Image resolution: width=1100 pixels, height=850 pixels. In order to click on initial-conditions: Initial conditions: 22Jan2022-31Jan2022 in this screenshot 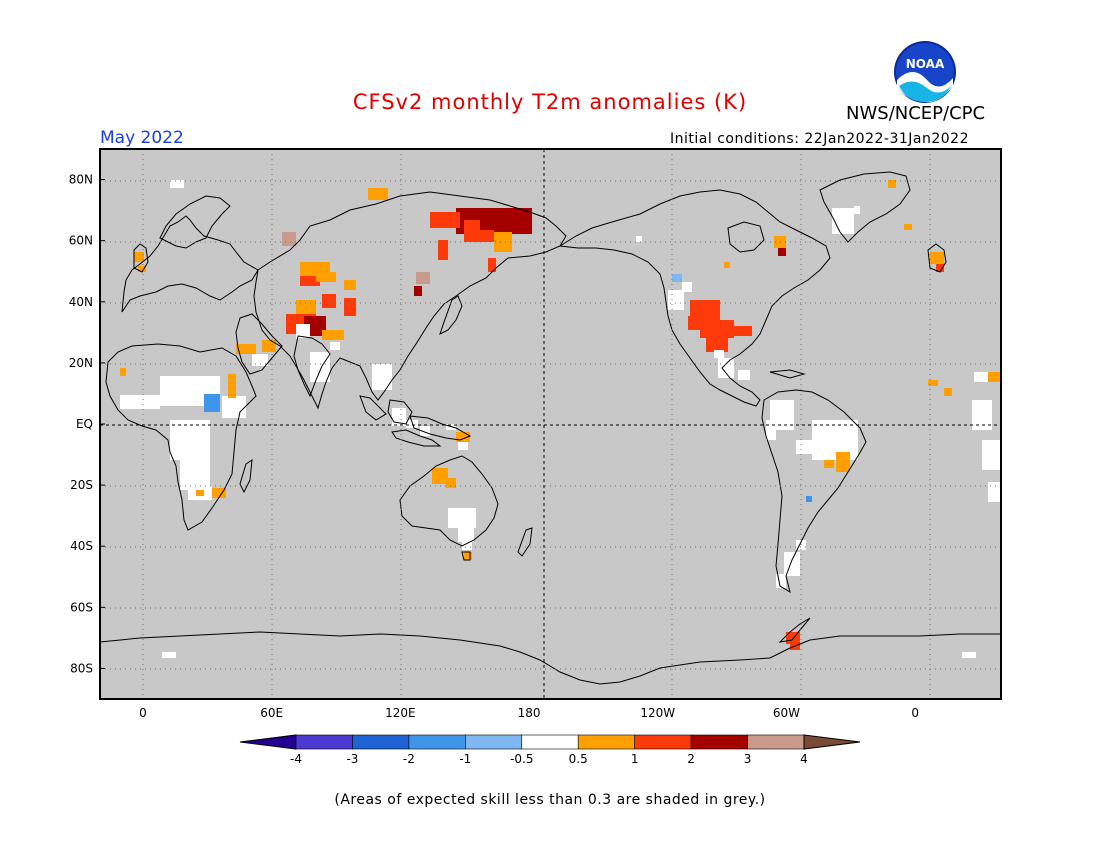, I will do `click(819, 139)`.